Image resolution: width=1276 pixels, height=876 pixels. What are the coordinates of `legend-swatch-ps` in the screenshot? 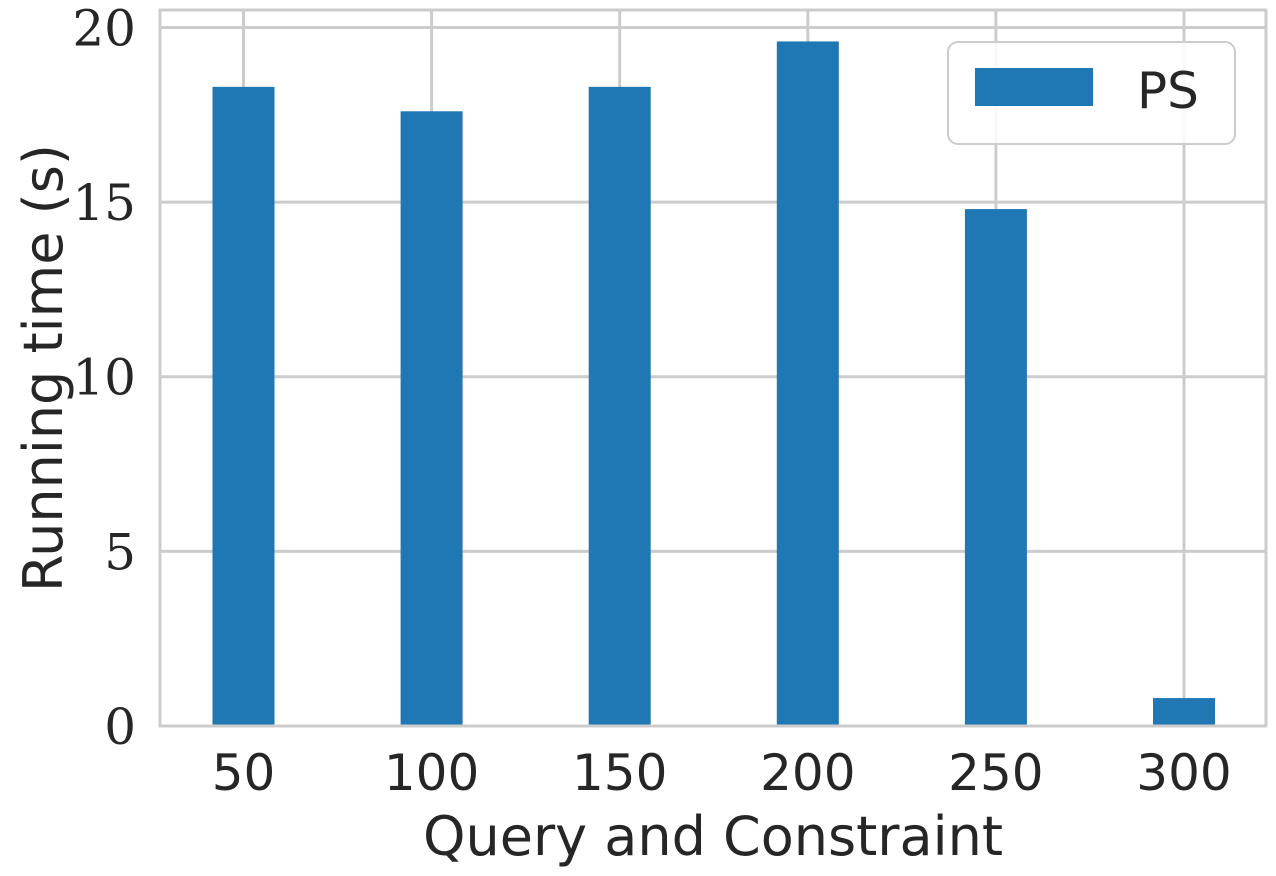 It's located at (1034, 87).